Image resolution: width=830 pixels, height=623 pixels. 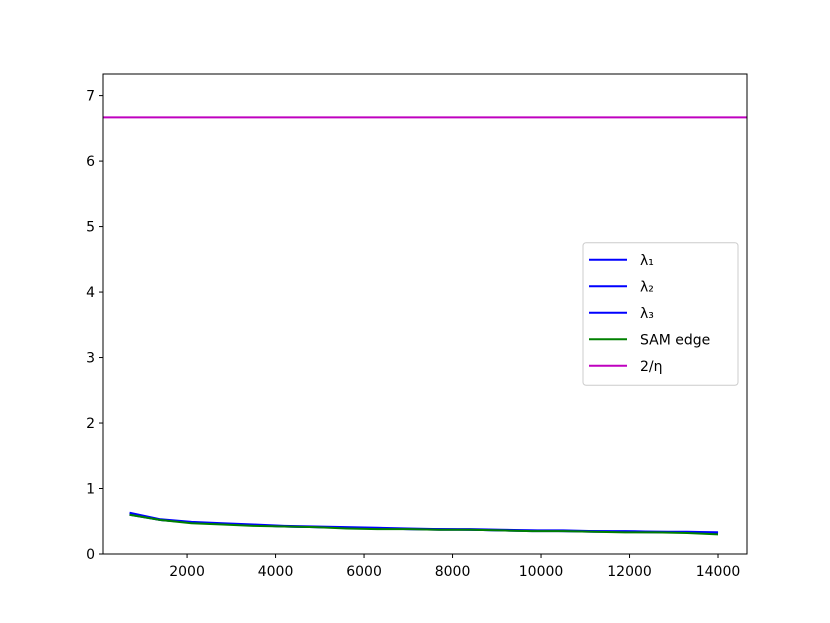 What do you see at coordinates (90, 555) in the screenshot?
I see `y-tick-label: 0` at bounding box center [90, 555].